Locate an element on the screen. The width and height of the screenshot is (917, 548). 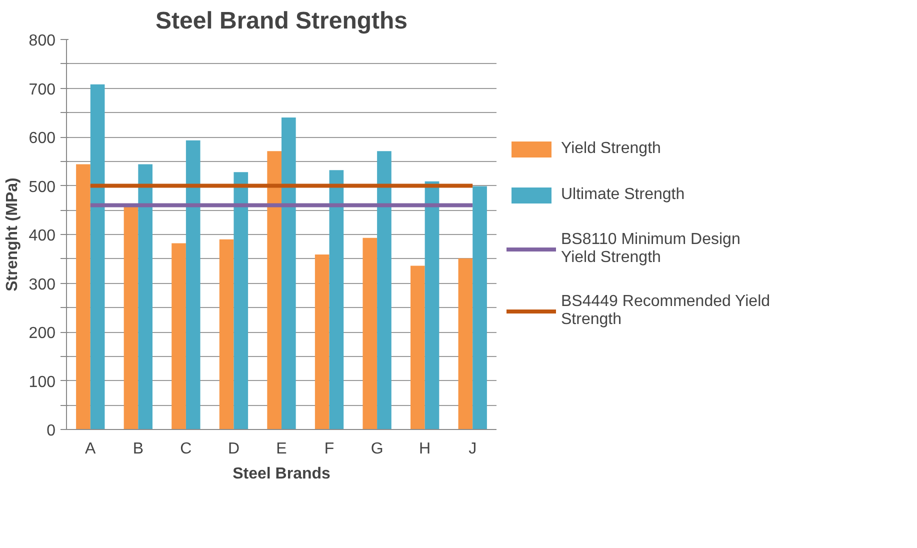
y-axis-title: Strenght (MPa) is located at coordinates (12, 235).